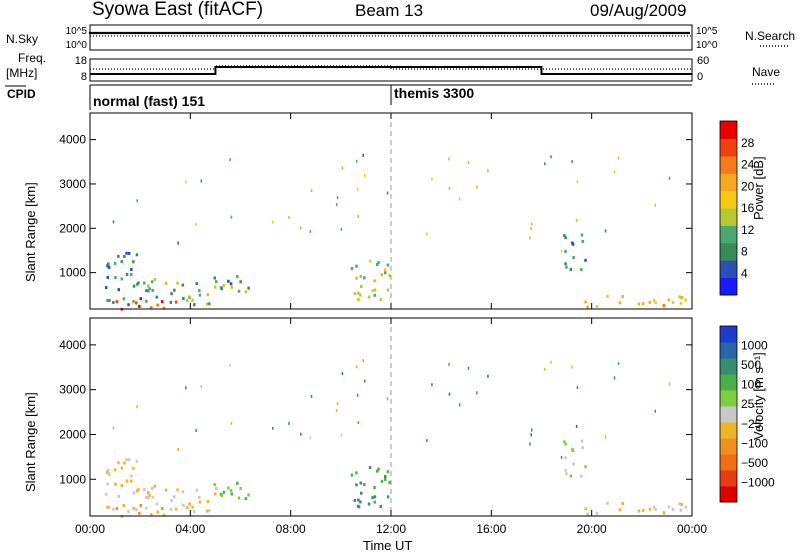  I want to click on nsearch-label: N.Search, so click(770, 36).